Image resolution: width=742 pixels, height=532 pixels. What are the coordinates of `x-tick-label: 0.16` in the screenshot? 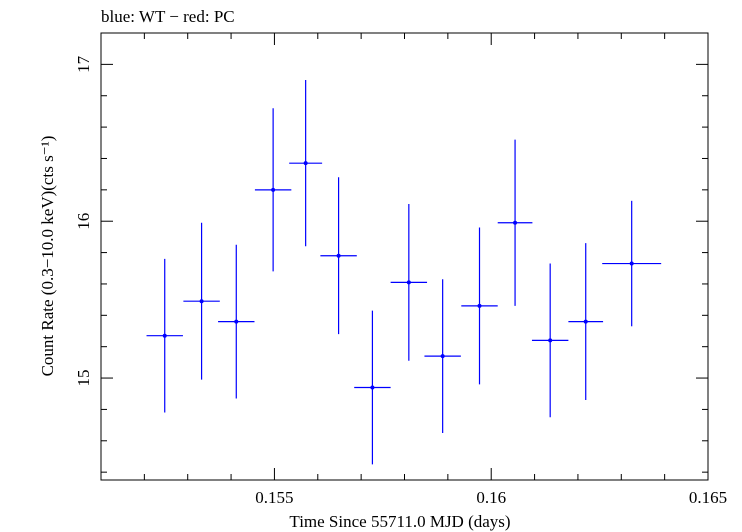 It's located at (491, 497).